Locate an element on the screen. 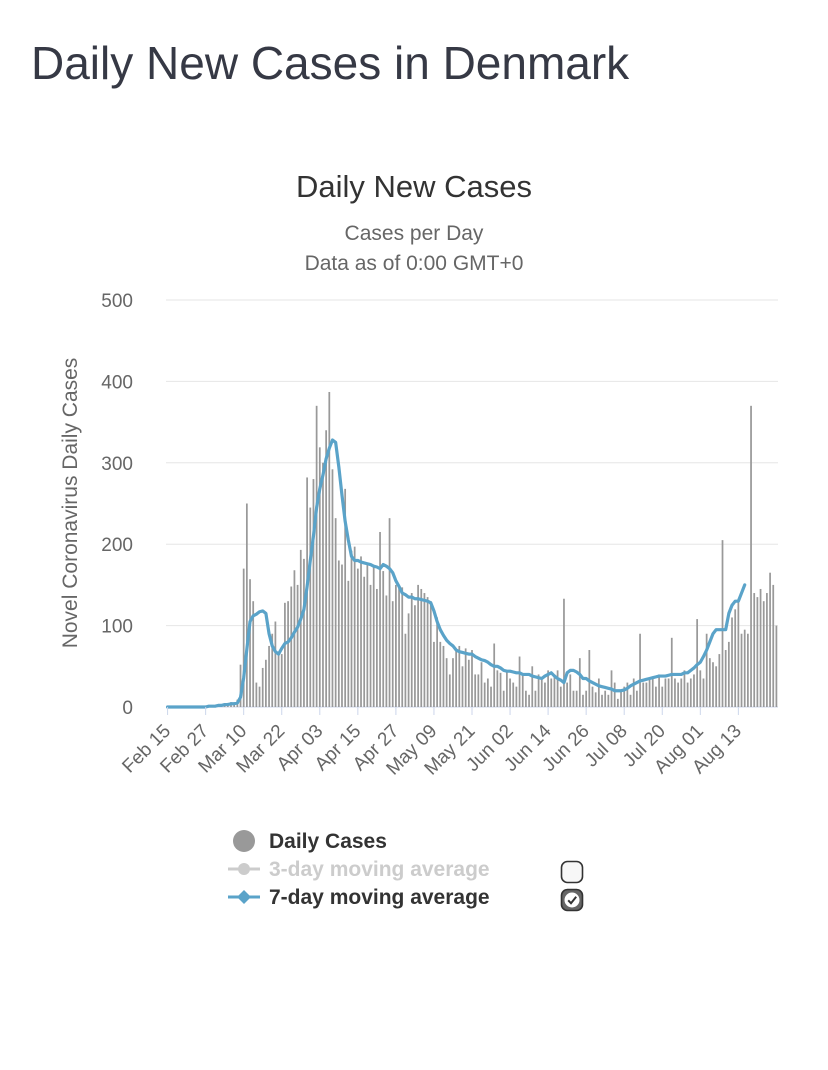 The height and width of the screenshot is (1070, 828). legend-item-daily-cases: Daily Cases is located at coordinates (414, 842).